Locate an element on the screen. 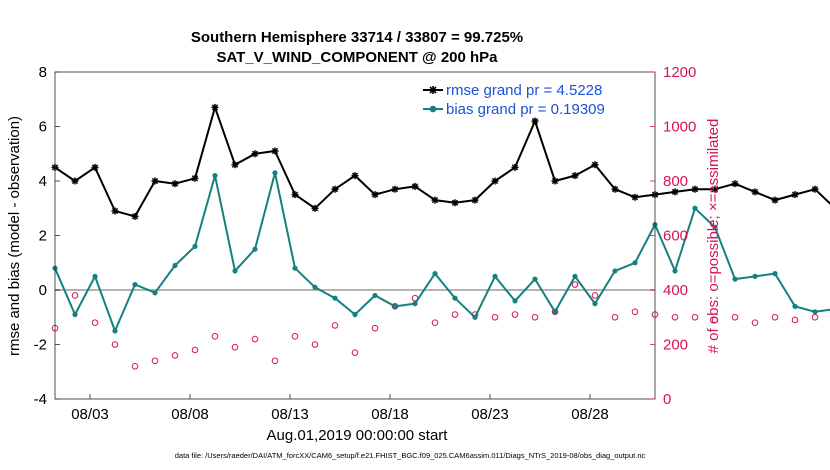 This screenshot has width=830, height=470. y2-tick-label: 800 is located at coordinates (675, 181).